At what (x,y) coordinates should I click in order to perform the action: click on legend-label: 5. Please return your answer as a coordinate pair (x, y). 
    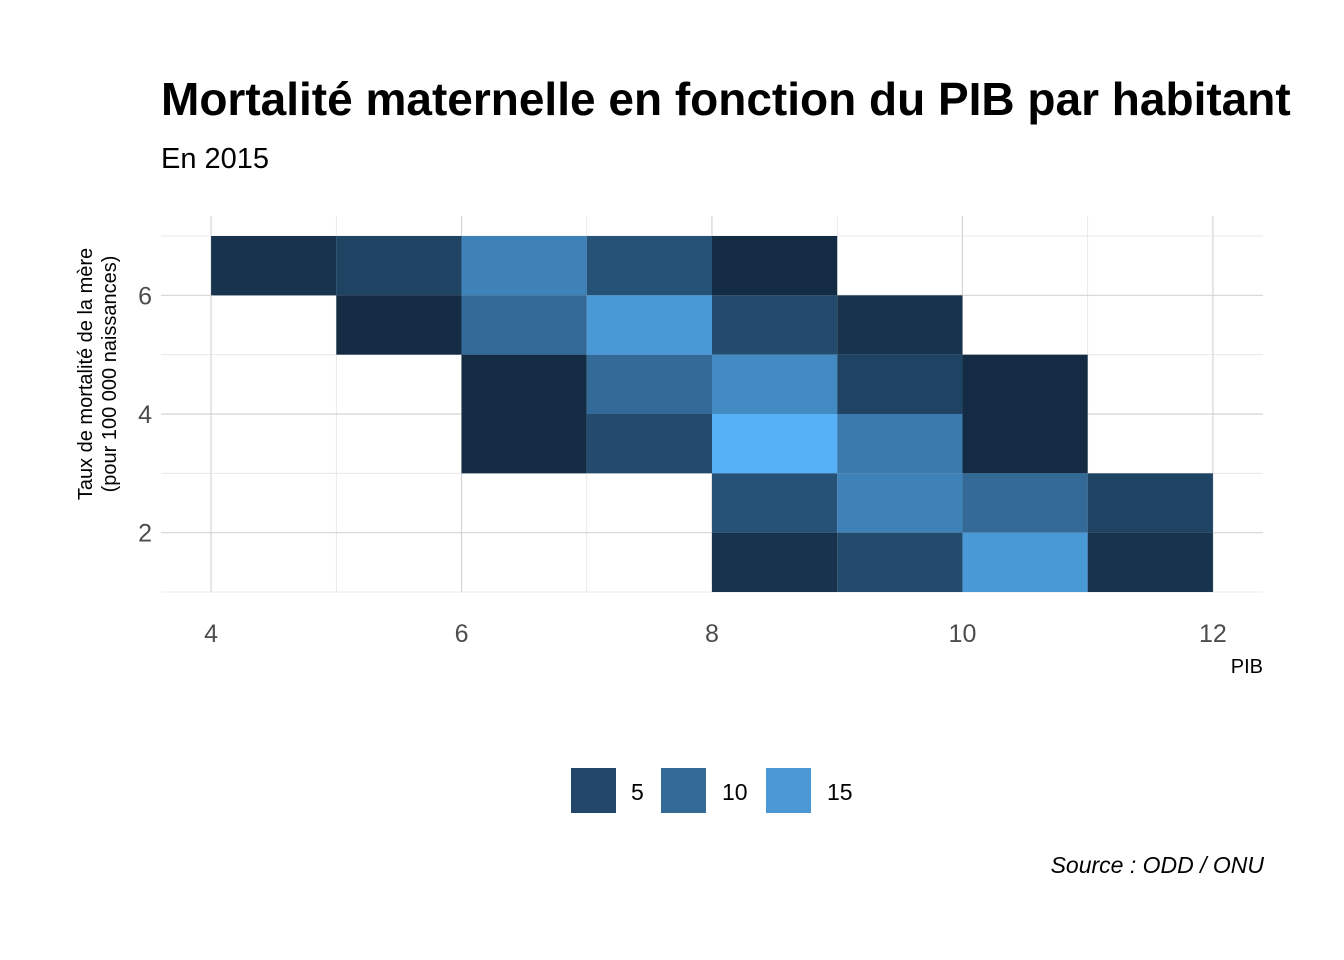
    Looking at the image, I should click on (637, 792).